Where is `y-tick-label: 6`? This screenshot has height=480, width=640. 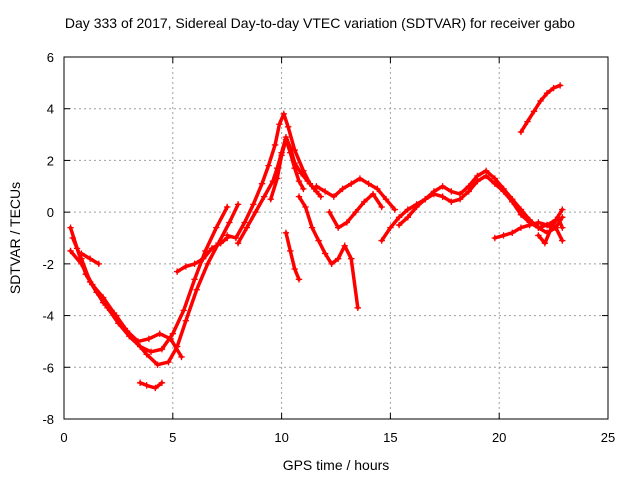 y-tick-label: 6 is located at coordinates (50, 57).